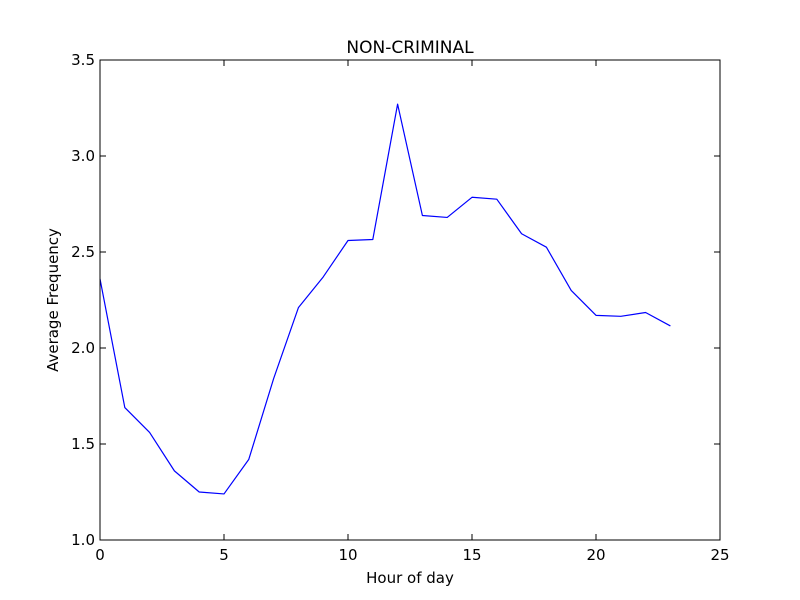 The height and width of the screenshot is (600, 800). What do you see at coordinates (83, 444) in the screenshot?
I see `y-tick-label: 1.5` at bounding box center [83, 444].